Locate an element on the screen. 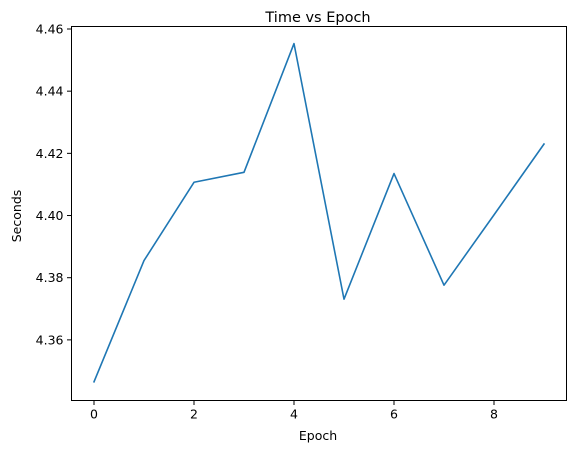 Image resolution: width=576 pixels, height=453 pixels. y-axis: 4.36 4.38 4.40 4.42 4.44 4.46 is located at coordinates (54, 184).